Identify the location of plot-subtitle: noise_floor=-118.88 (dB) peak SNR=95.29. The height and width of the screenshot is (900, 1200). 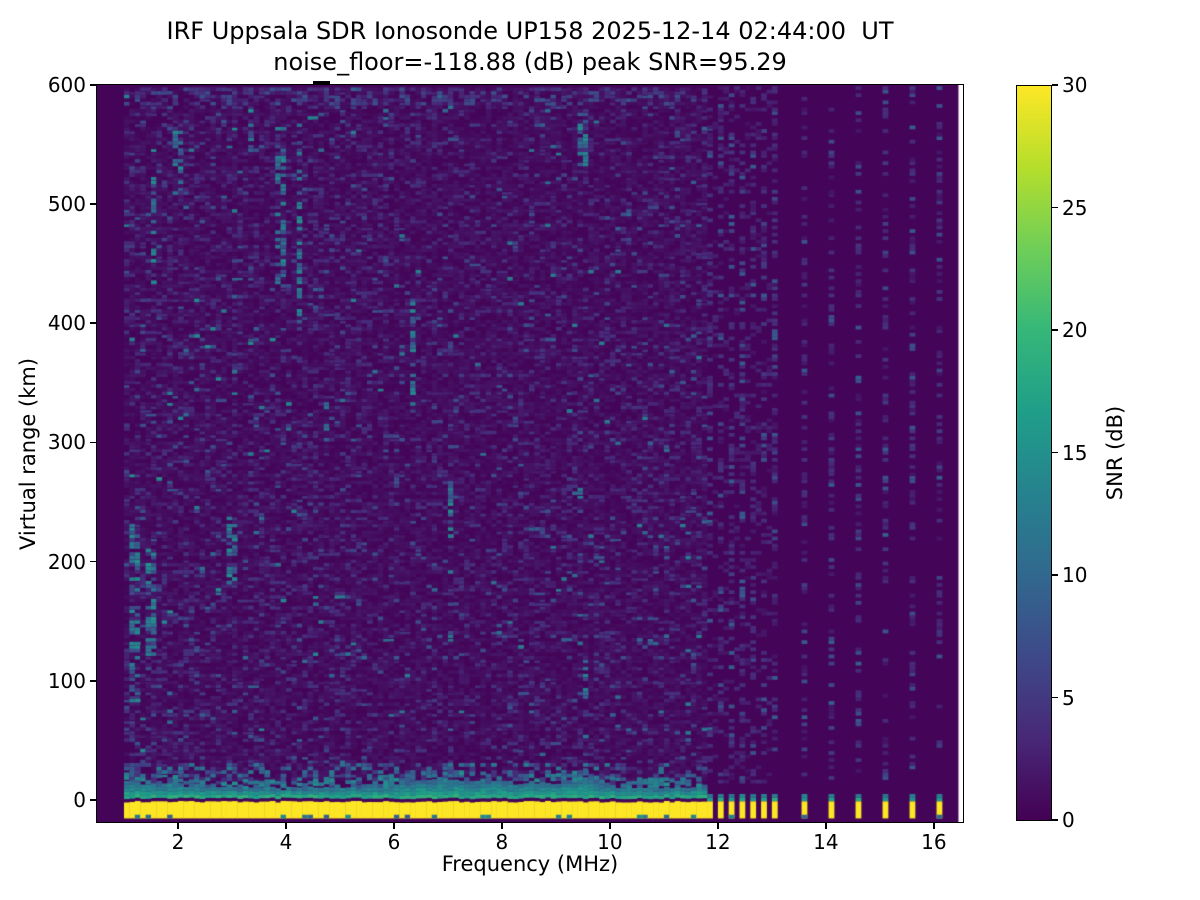
(530, 62).